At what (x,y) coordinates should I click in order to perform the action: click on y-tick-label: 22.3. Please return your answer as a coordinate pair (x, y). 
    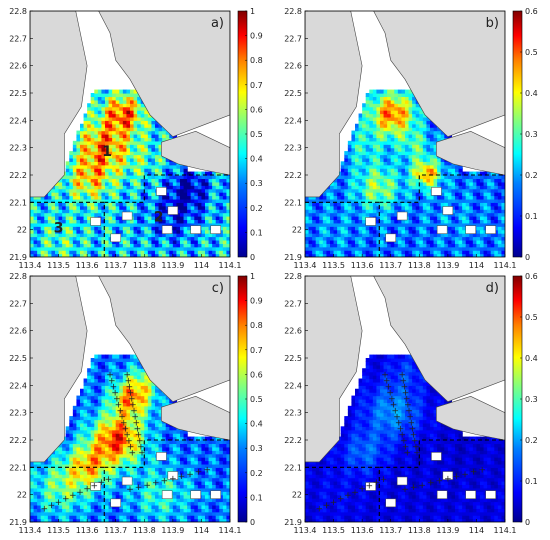
    Looking at the image, I should click on (18, 148).